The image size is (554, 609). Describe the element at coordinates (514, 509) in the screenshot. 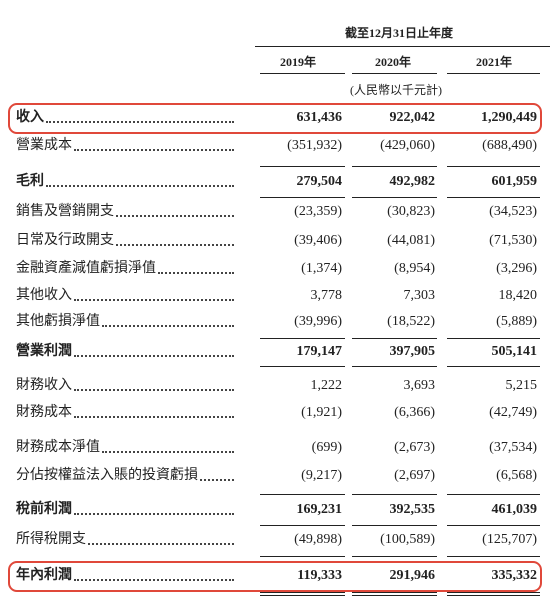

I see `cell-value: 461,039` at that location.